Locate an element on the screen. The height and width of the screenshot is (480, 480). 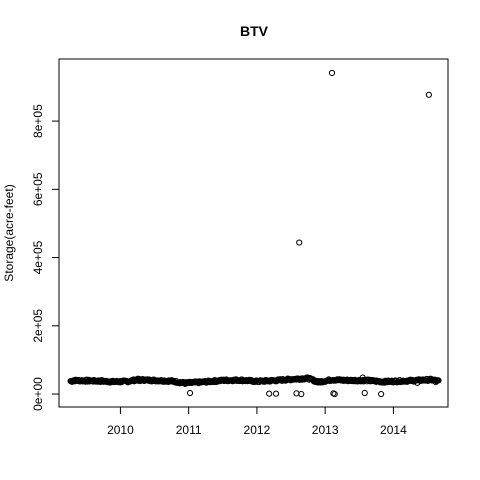
x-axis: 2010 2011 2012 2013 2014 is located at coordinates (257, 421).